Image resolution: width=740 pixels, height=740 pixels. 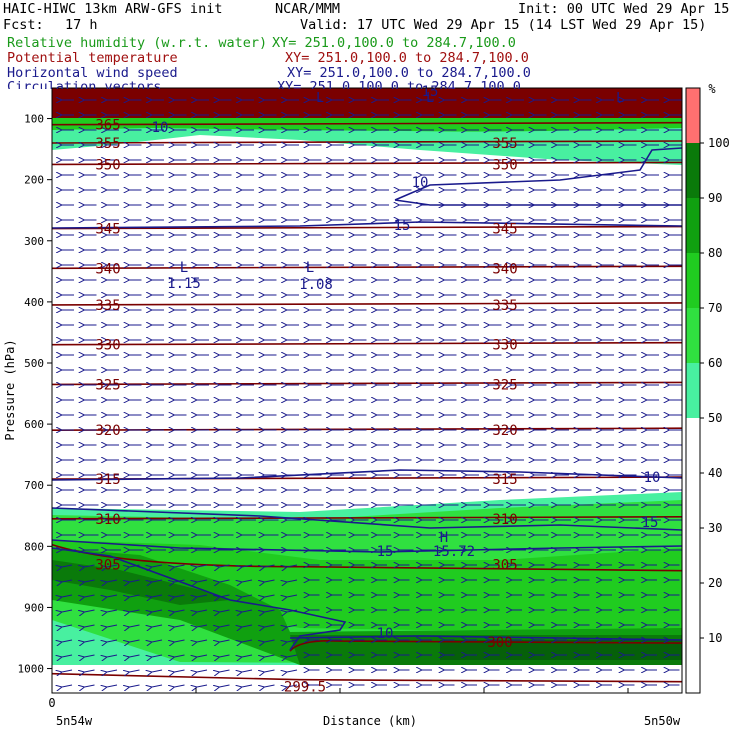 I want to click on y-tick-label: 200, so click(x=34, y=180).